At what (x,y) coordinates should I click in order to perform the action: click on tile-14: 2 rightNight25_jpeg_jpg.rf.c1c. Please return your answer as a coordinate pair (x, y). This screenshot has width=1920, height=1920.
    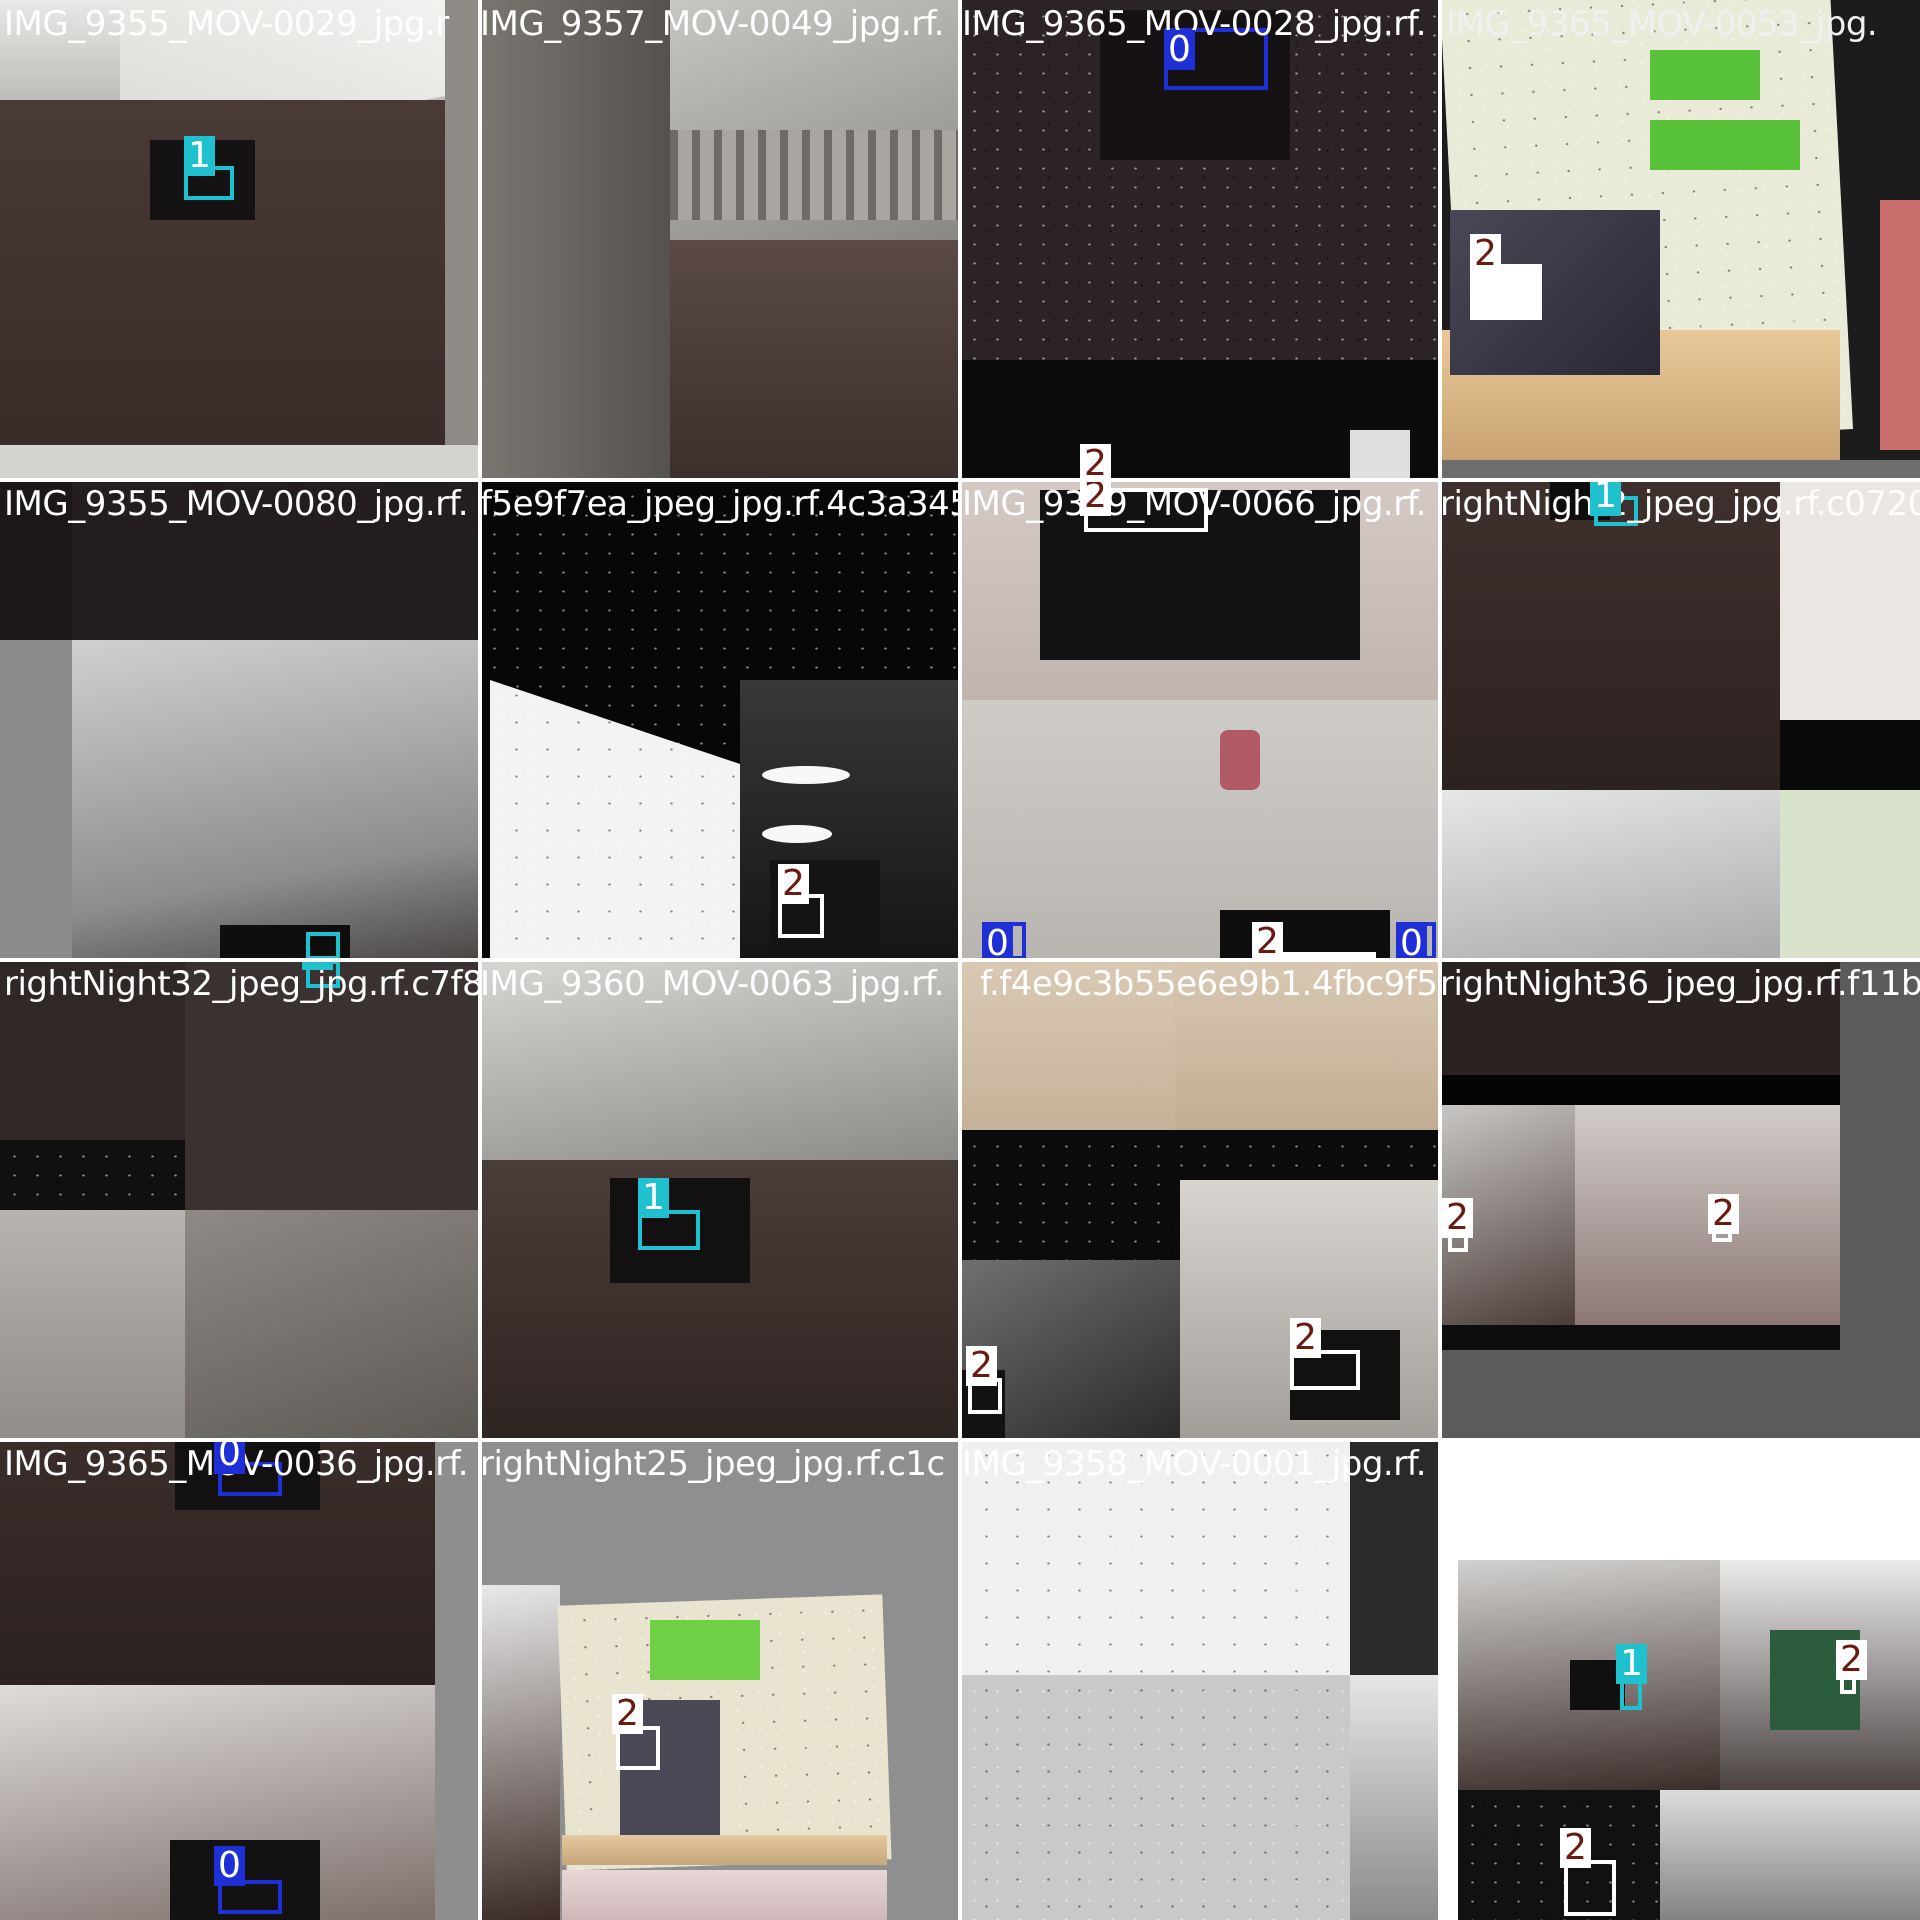
    Looking at the image, I should click on (720, 1680).